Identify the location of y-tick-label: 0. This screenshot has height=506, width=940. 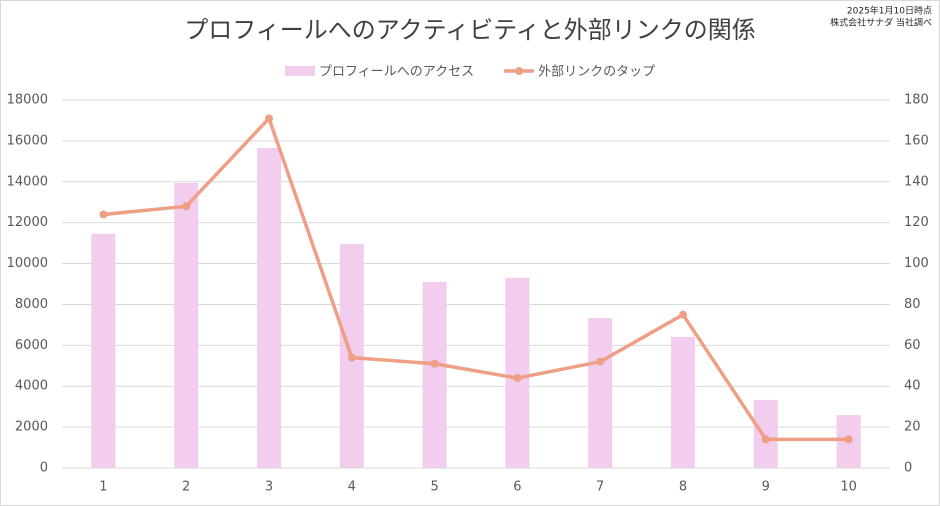
(44, 468).